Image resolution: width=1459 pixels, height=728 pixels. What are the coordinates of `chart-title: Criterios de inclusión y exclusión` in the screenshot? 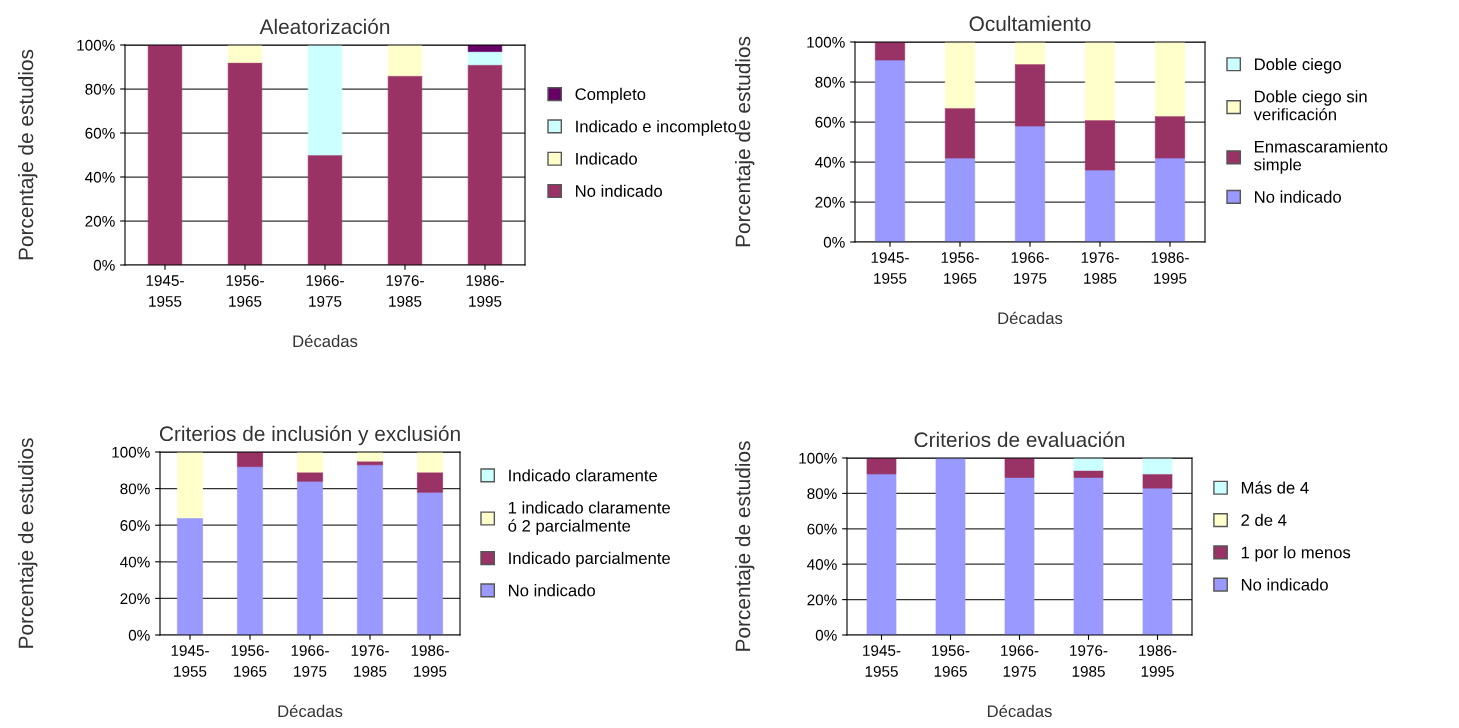 It's located at (309, 435).